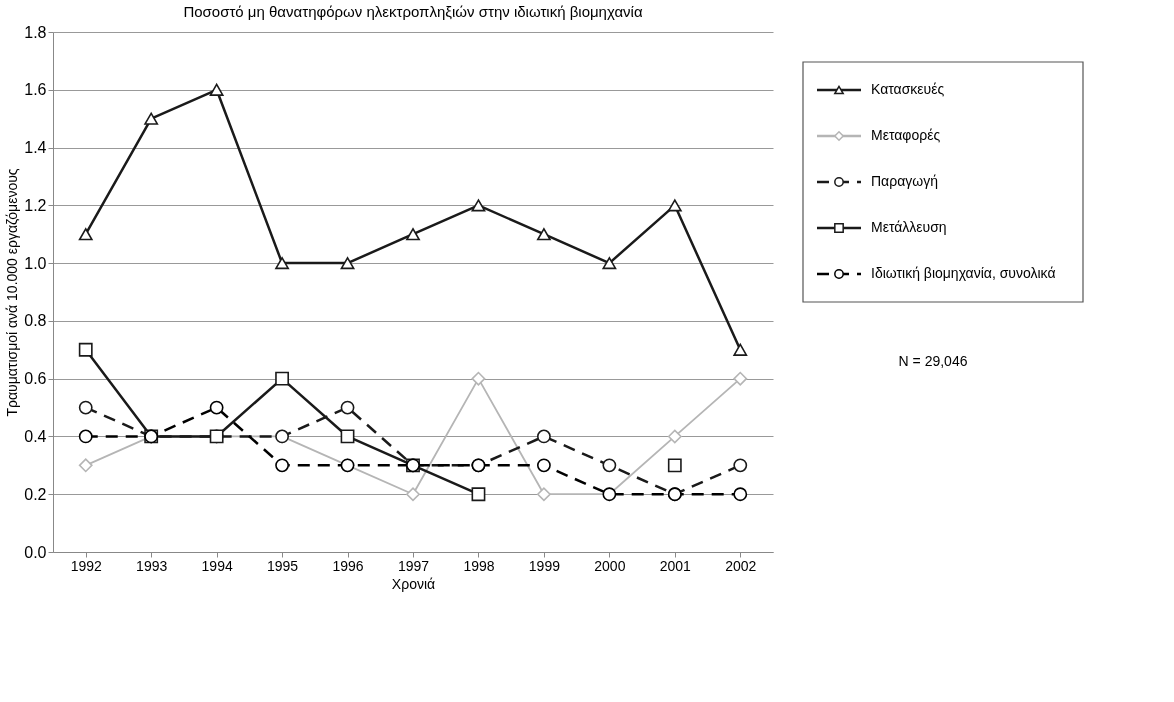 The width and height of the screenshot is (1174, 702). Describe the element at coordinates (283, 565) in the screenshot. I see `x-tick-label: 1995` at that location.